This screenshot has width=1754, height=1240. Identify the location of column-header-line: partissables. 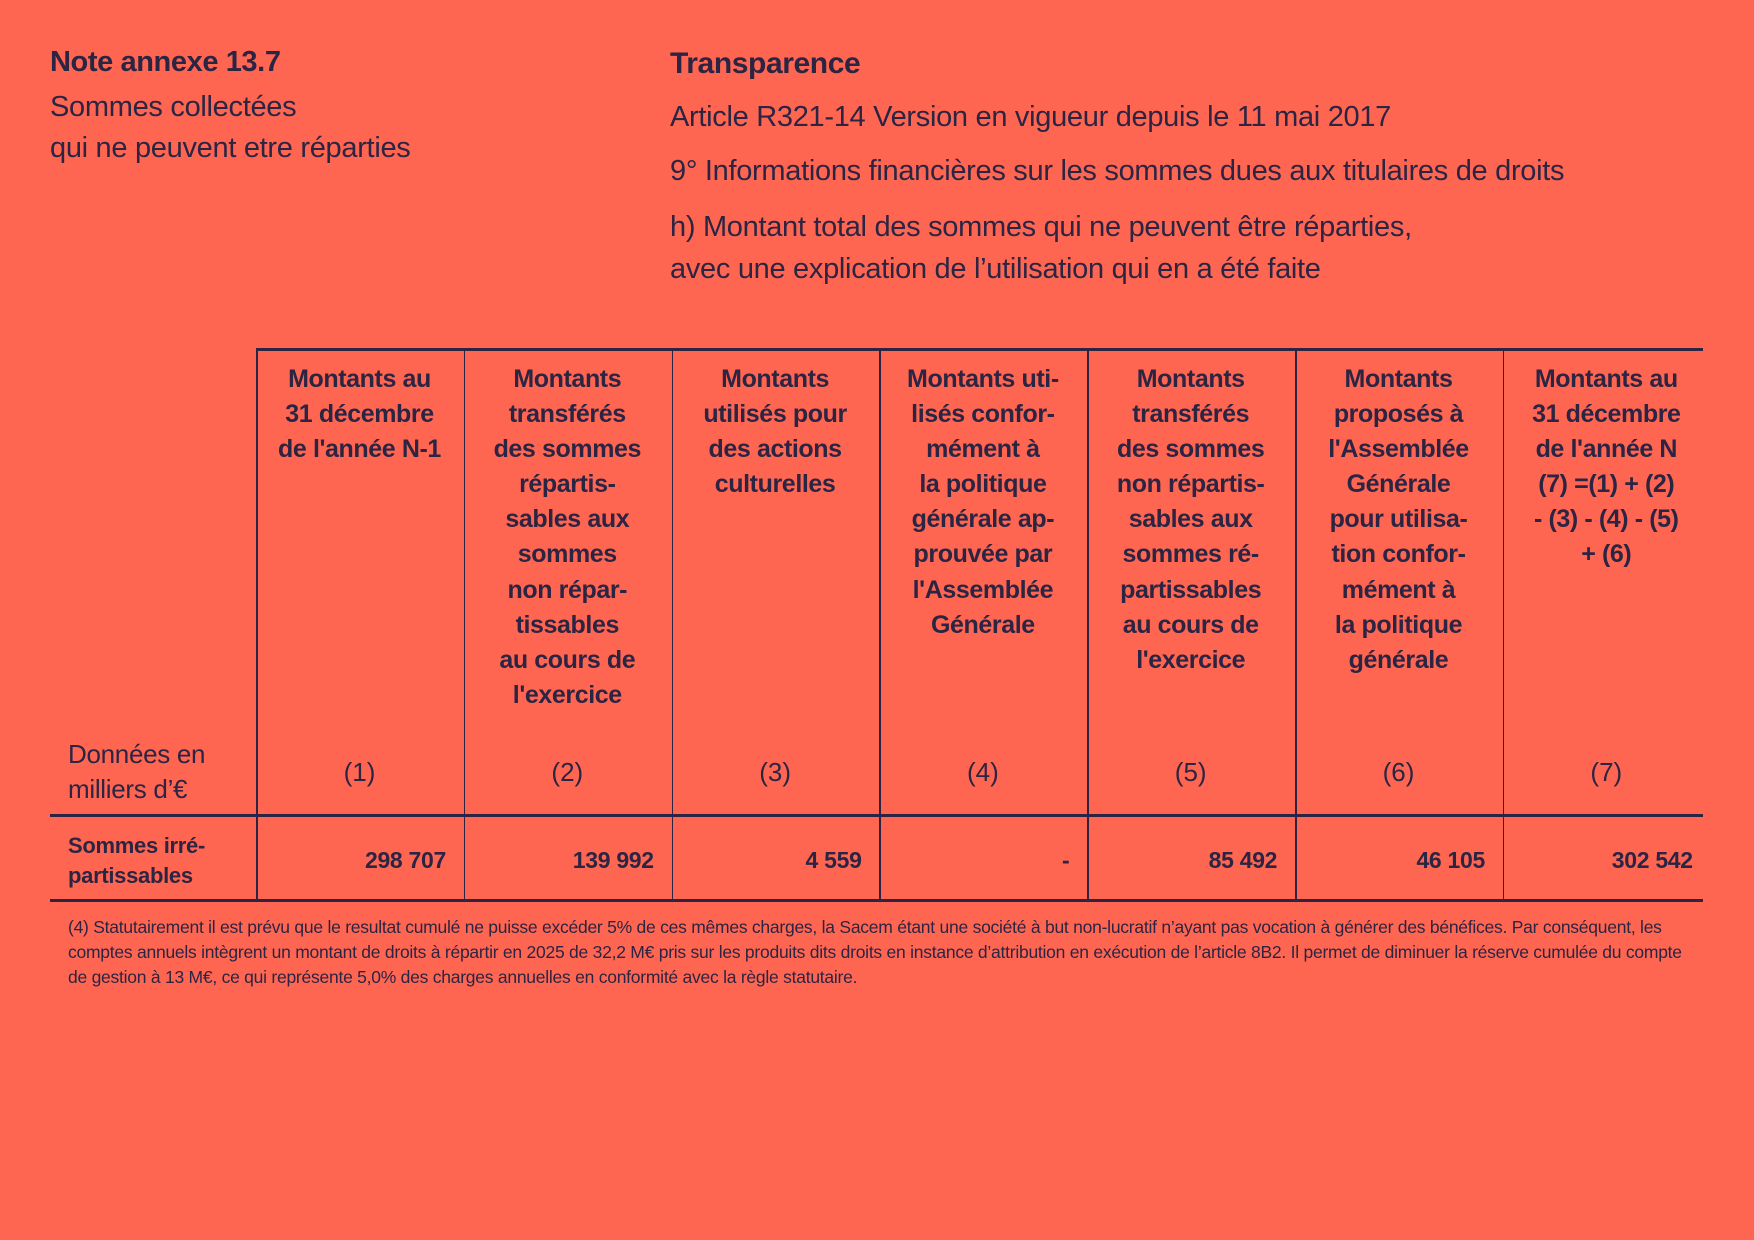
(1191, 589).